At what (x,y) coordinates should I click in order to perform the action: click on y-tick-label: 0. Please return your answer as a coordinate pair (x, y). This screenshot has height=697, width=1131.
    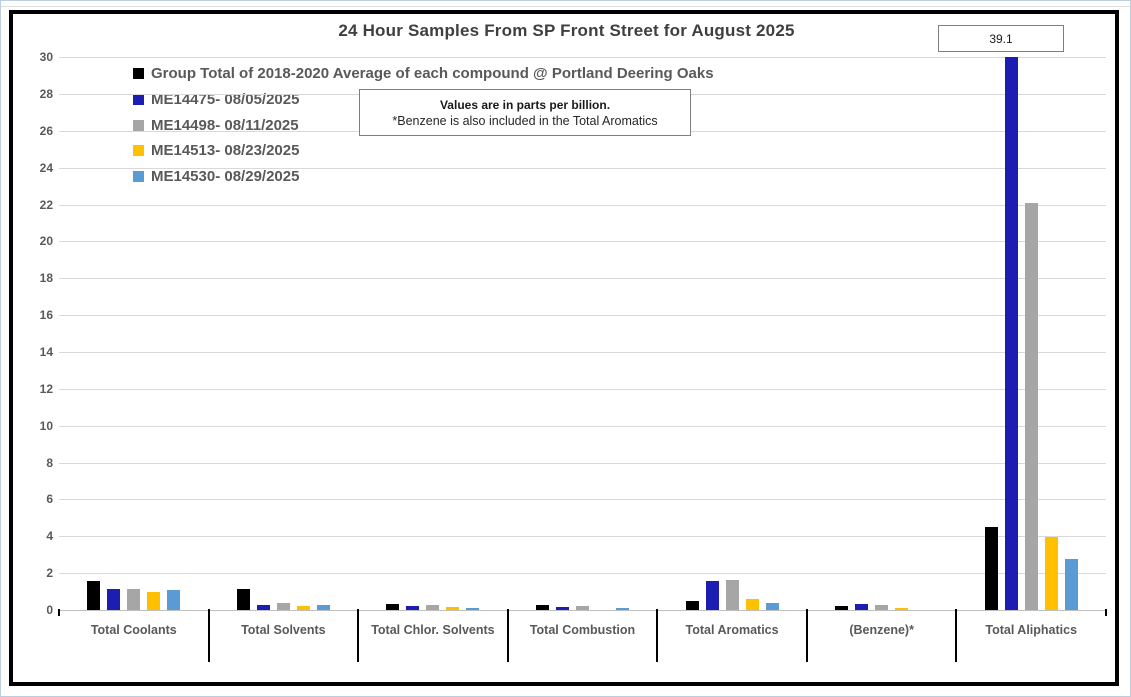
    Looking at the image, I should click on (49, 610).